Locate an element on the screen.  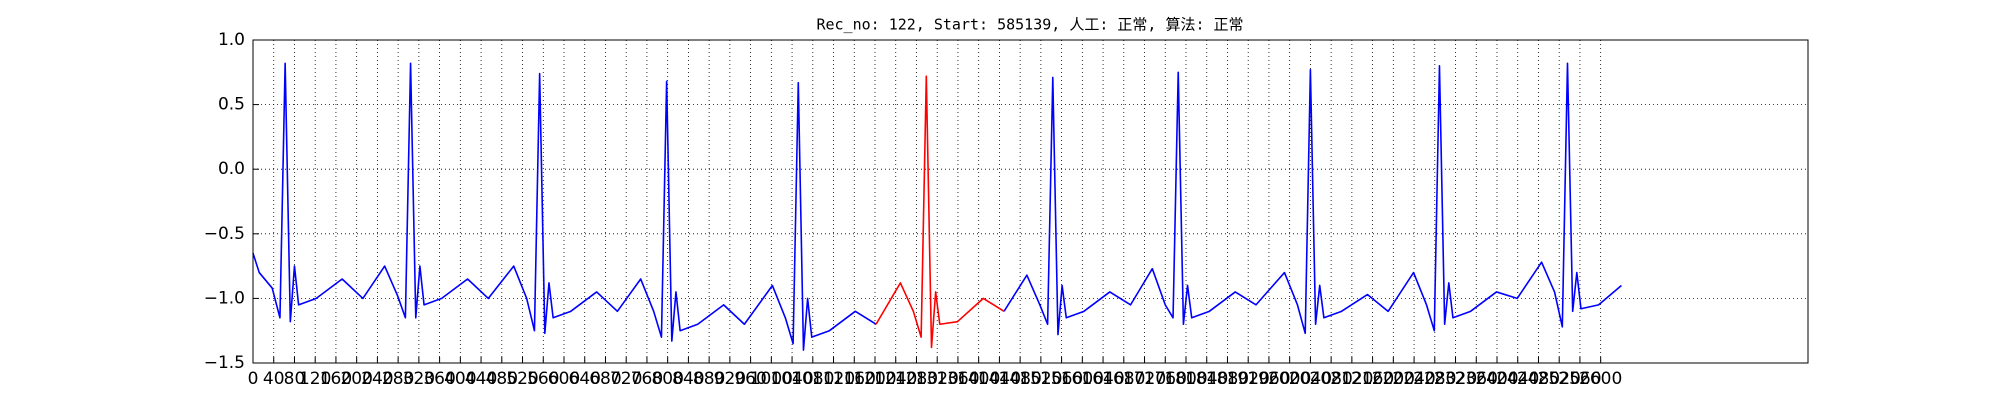
x-tick-label: 2240 is located at coordinates (1413, 379).